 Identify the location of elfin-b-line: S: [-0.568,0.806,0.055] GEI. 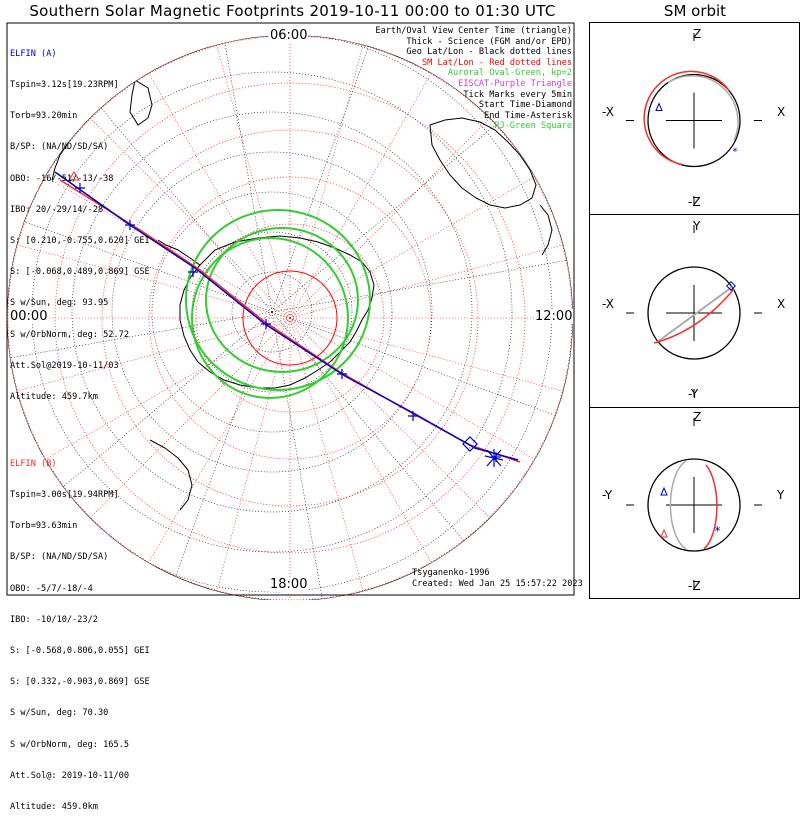
(80, 651).